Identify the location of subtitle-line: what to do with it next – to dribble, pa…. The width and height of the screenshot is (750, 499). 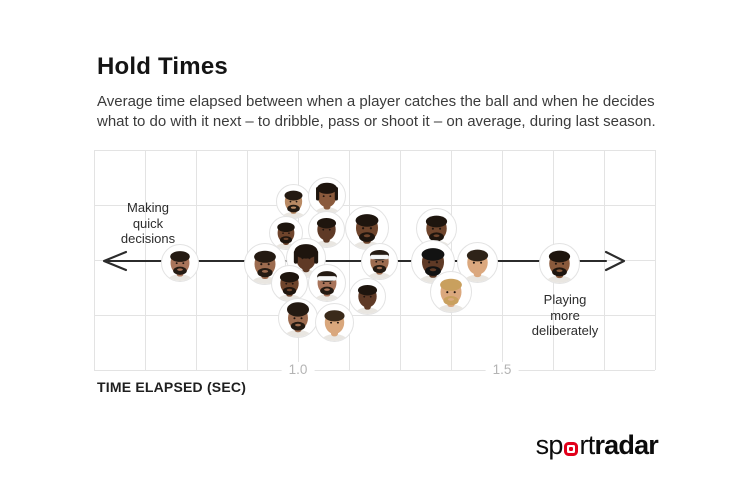
(376, 121).